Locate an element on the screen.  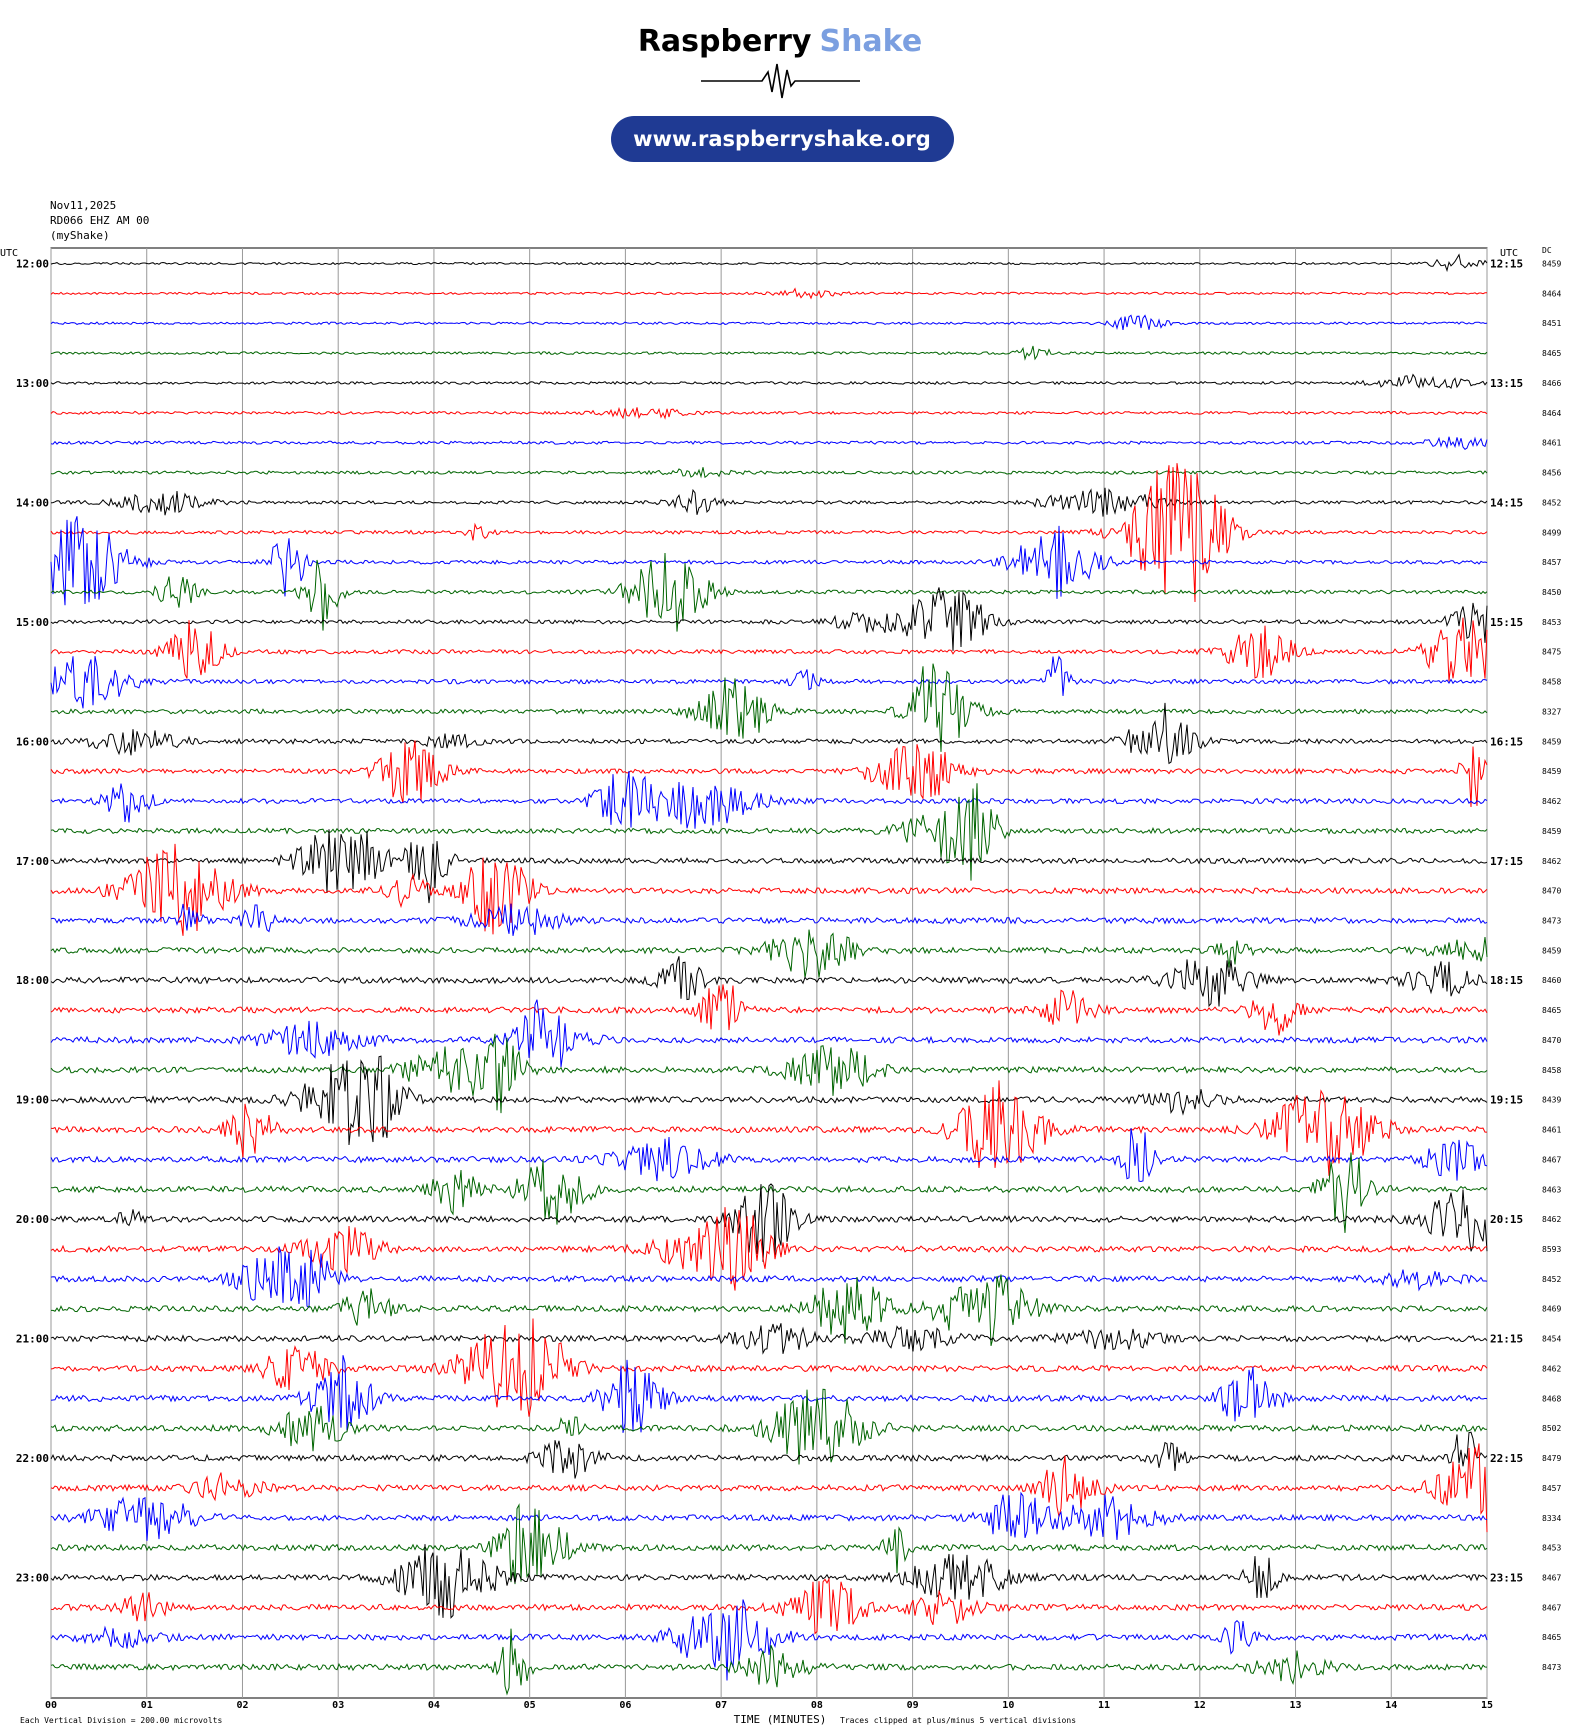
x-tick-label: 06 is located at coordinates (625, 1705).